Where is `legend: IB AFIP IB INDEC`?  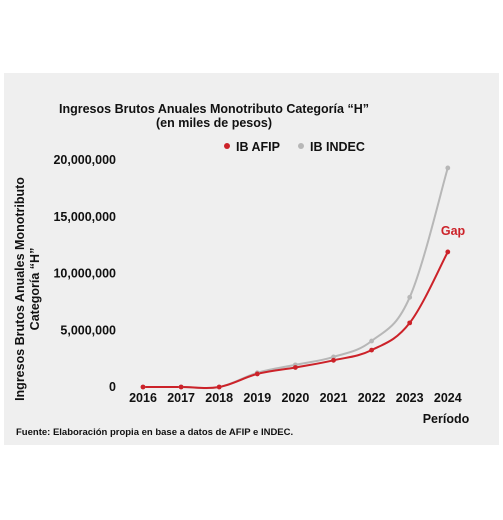 legend: IB AFIP IB INDEC is located at coordinates (294, 147).